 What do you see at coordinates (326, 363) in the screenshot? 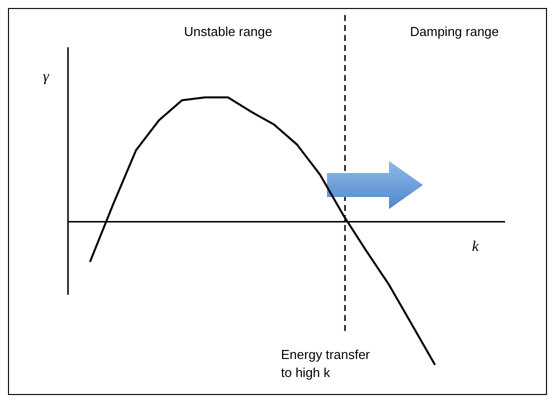
I see `annotation: Energy transfer to high k` at bounding box center [326, 363].